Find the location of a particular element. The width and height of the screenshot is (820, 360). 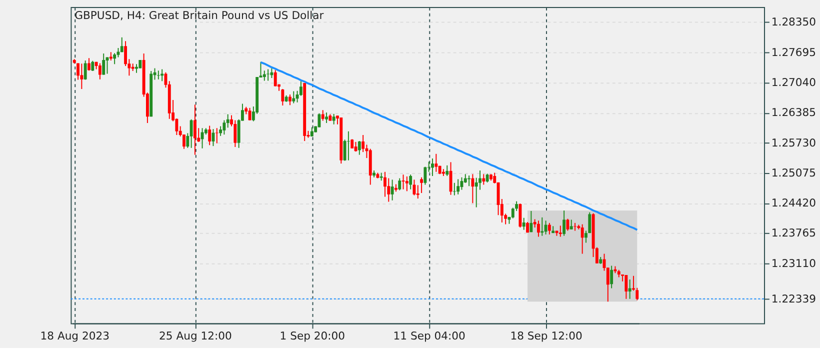

y-tick-label: 1.25075 is located at coordinates (793, 173).